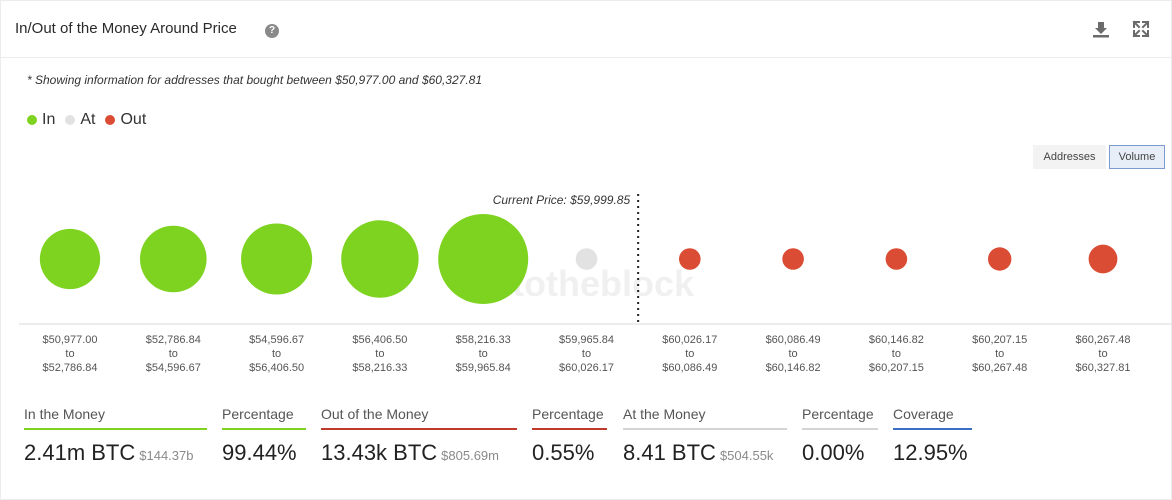 This screenshot has width=1172, height=500. I want to click on legend-dot-at, so click(70, 120).